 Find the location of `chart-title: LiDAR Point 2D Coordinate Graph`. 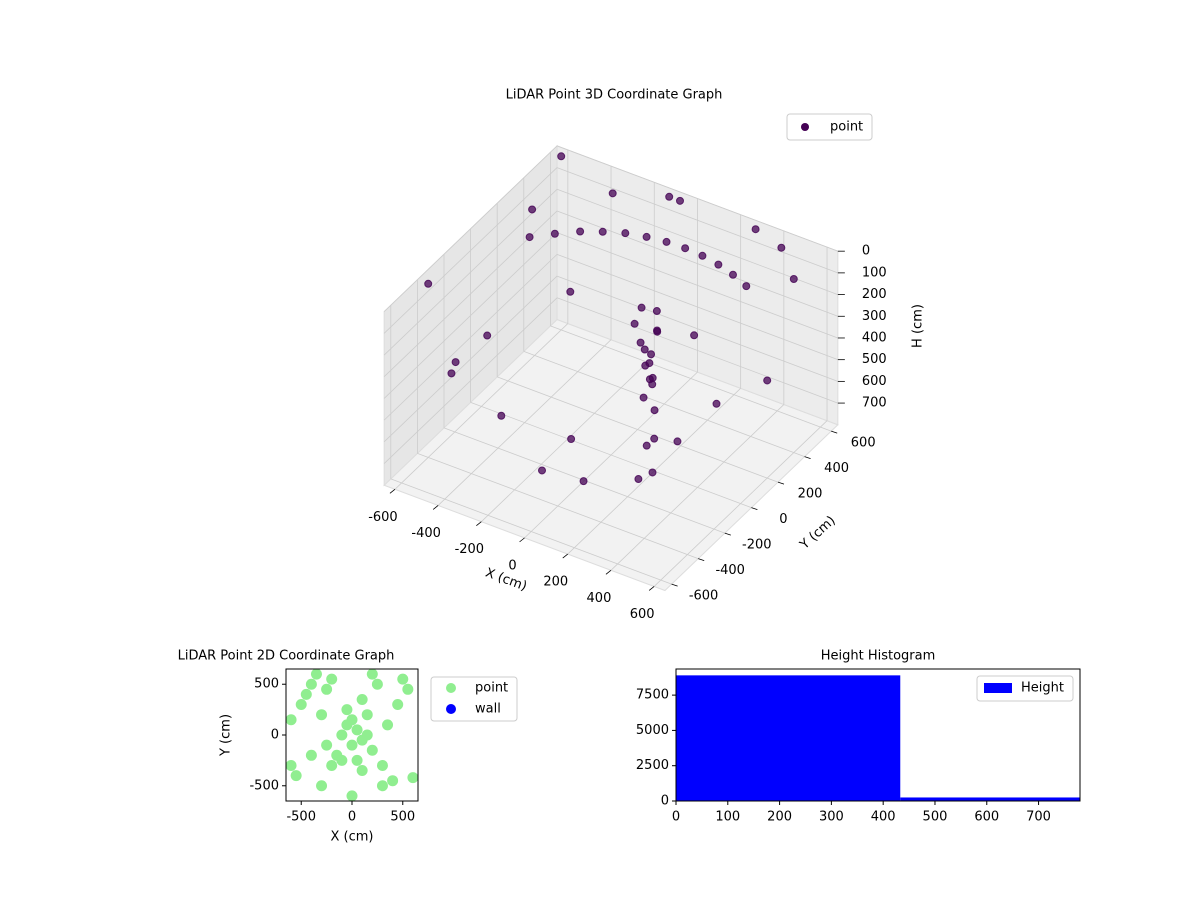

chart-title: LiDAR Point 2D Coordinate Graph is located at coordinates (286, 656).